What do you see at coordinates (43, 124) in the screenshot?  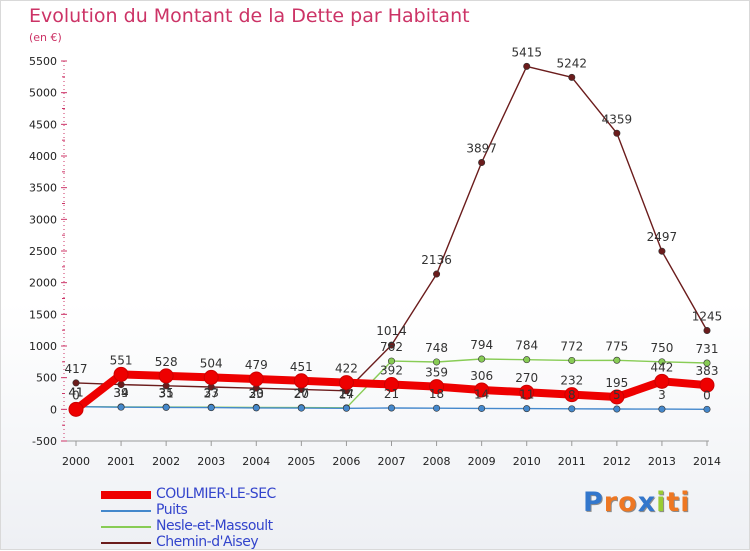 I see `y-tick-label: 4500` at bounding box center [43, 124].